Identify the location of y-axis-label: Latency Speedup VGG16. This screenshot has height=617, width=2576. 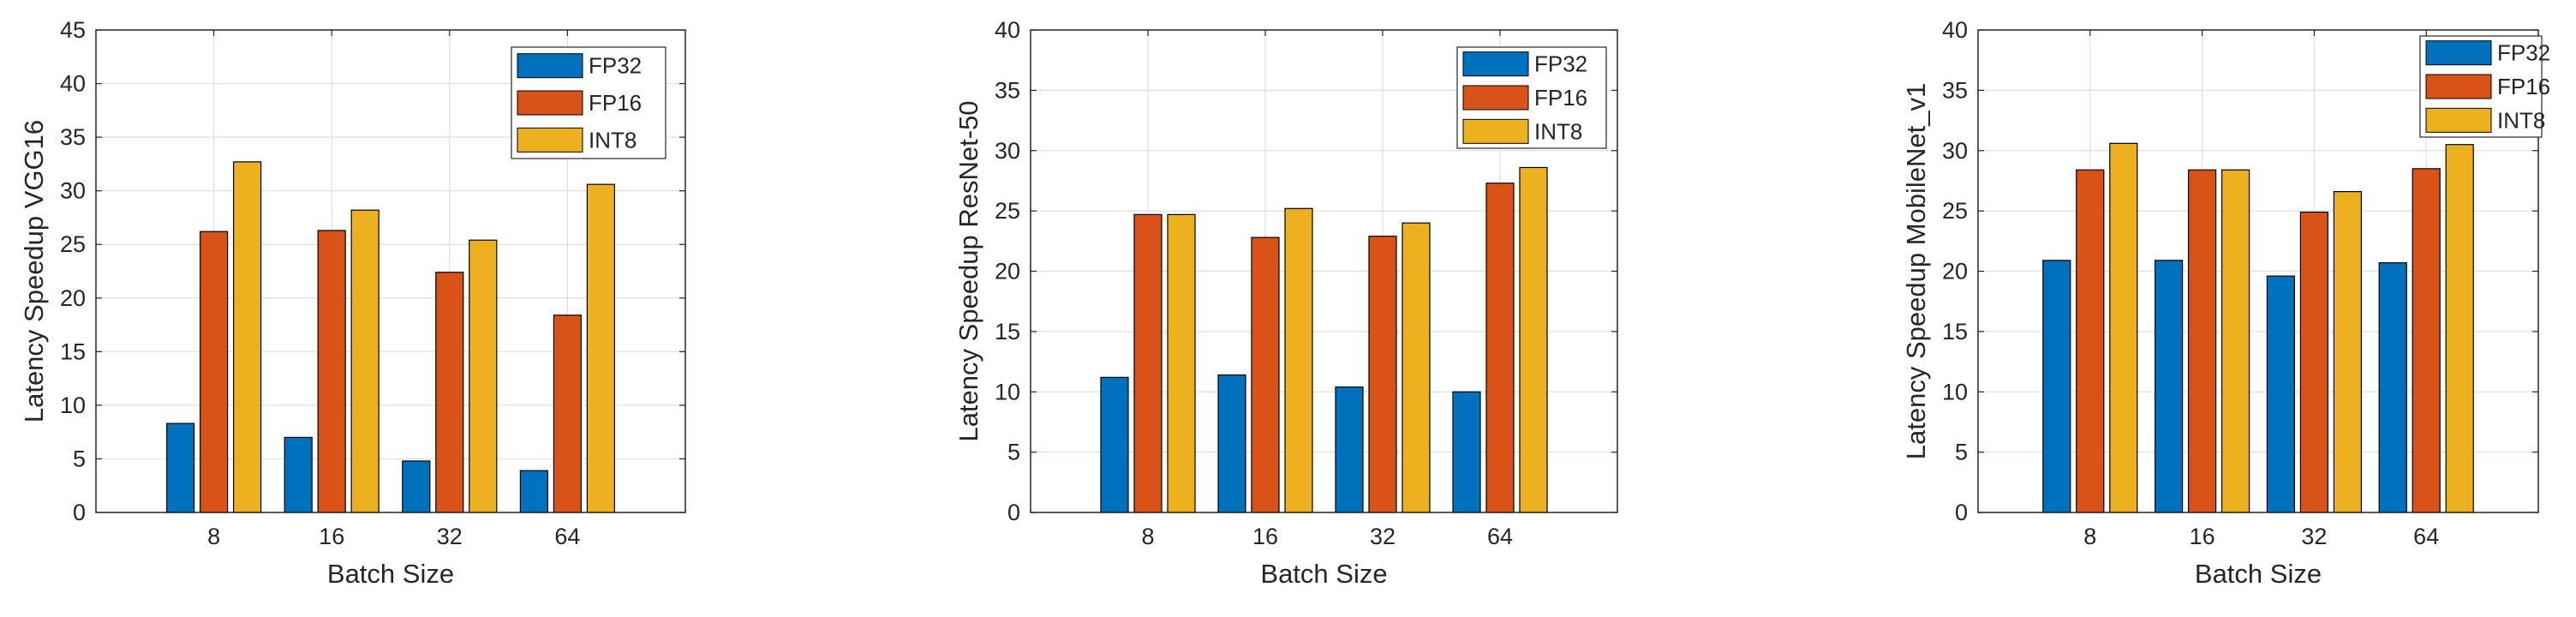
(34, 271).